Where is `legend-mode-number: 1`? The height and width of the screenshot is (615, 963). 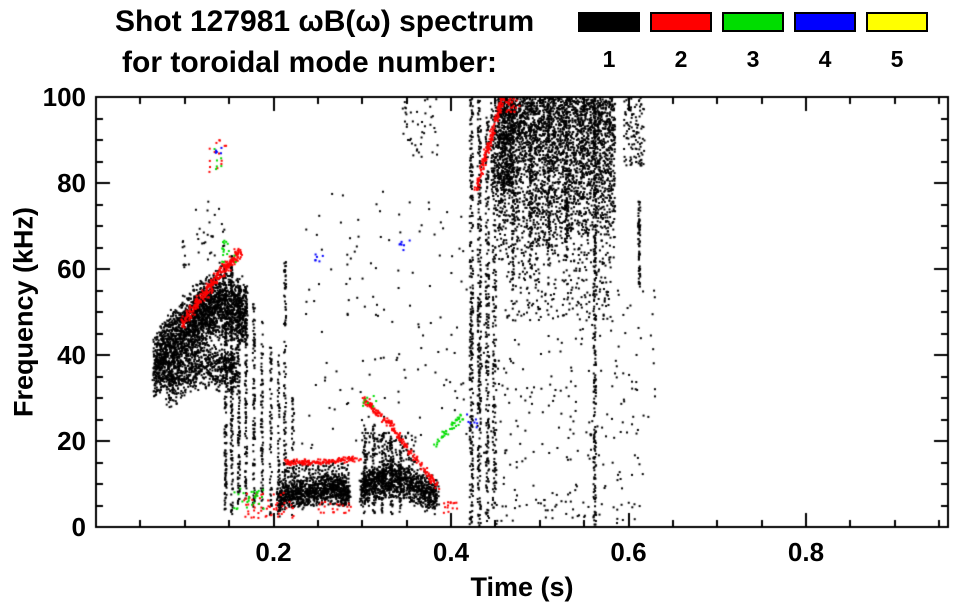 legend-mode-number: 1 is located at coordinates (609, 59).